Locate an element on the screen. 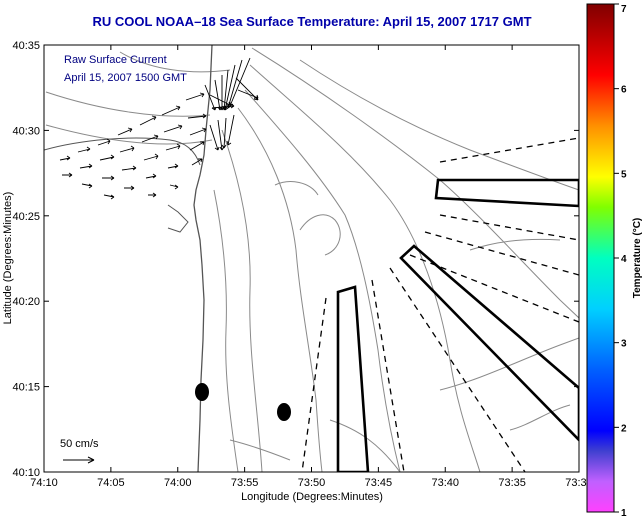 The height and width of the screenshot is (518, 644). x-tick-label: 74:00 is located at coordinates (178, 483).